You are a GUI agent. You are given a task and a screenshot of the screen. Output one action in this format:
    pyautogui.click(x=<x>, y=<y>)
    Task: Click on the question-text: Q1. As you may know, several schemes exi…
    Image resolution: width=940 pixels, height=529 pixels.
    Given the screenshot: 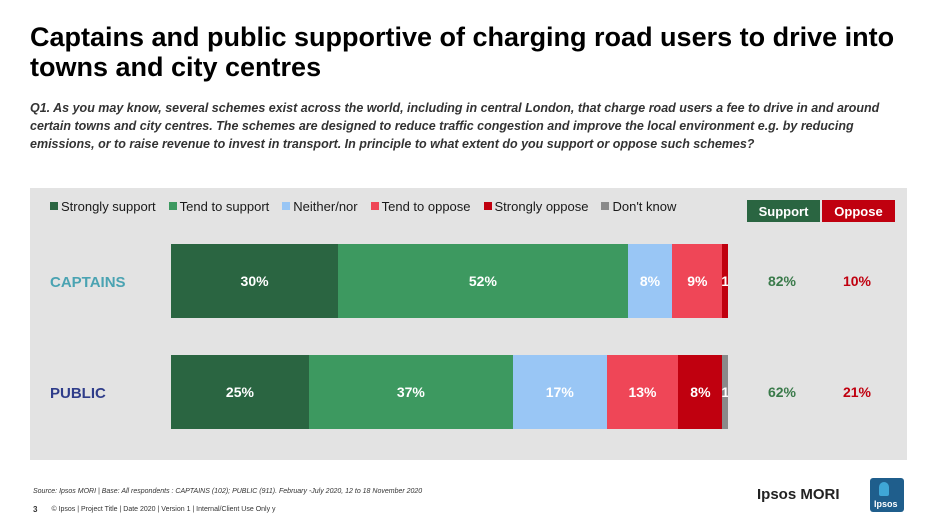 What is the action you would take?
    pyautogui.click(x=455, y=126)
    